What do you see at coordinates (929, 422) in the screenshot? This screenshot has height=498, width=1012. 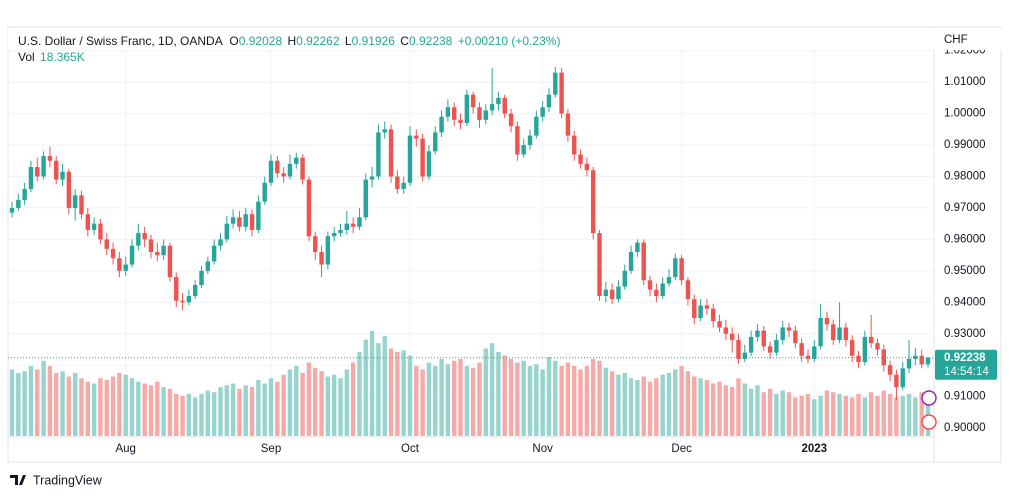 I see `calendar-icon` at bounding box center [929, 422].